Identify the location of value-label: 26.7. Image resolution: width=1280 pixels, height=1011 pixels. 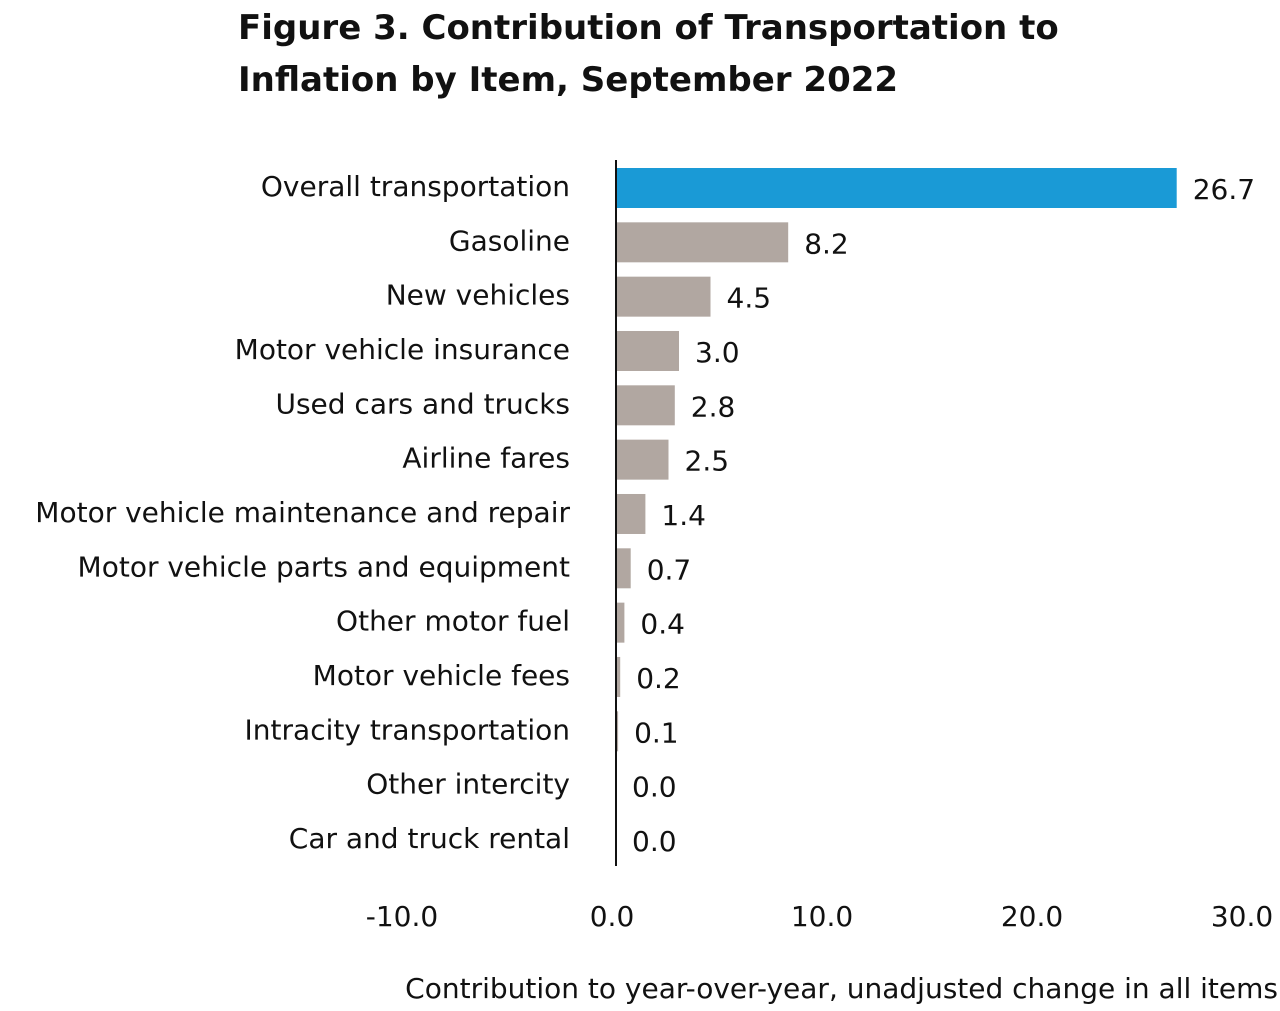
(1224, 189).